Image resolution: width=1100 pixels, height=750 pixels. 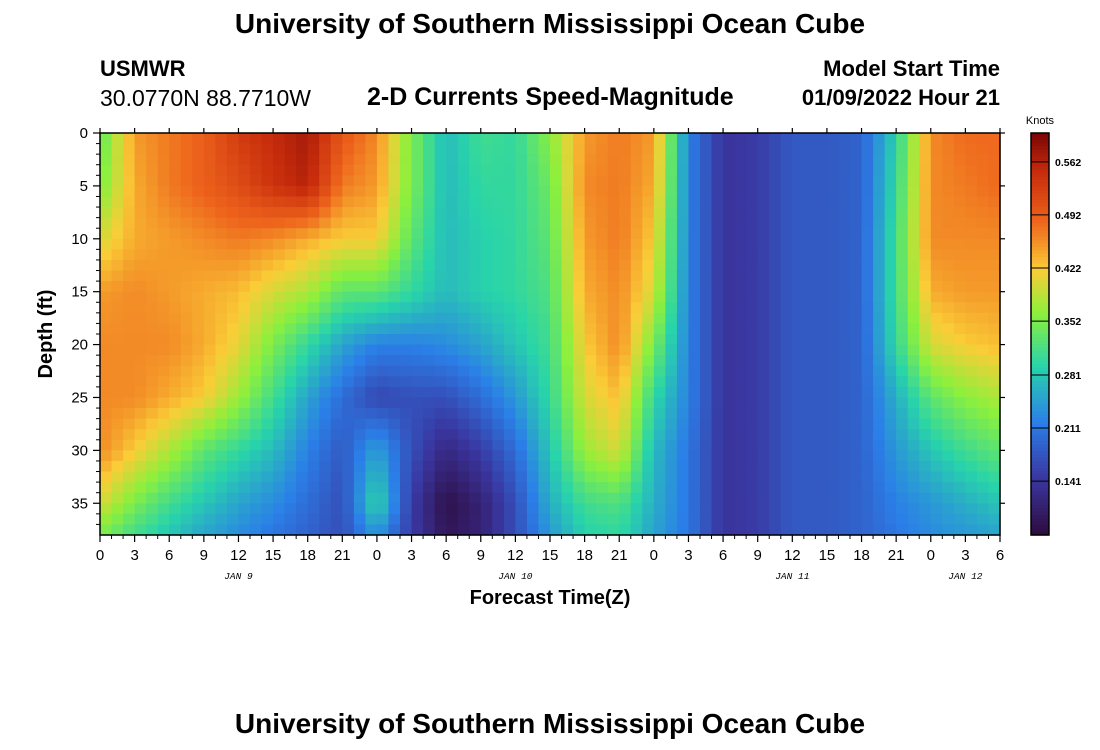 What do you see at coordinates (900, 97) in the screenshot?
I see `model-start-value: 01/09/2022 Hour 21` at bounding box center [900, 97].